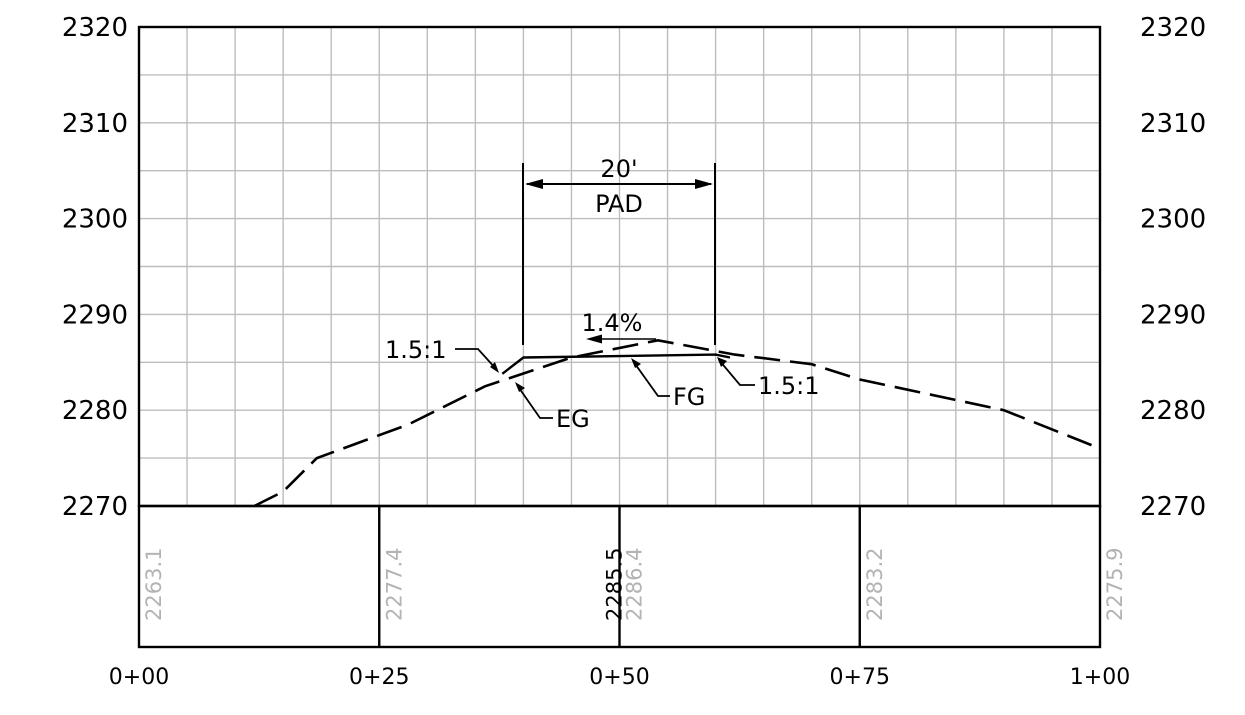 The height and width of the screenshot is (715, 1245). I want to click on elevation-tick-label-right: 2320, so click(1173, 28).